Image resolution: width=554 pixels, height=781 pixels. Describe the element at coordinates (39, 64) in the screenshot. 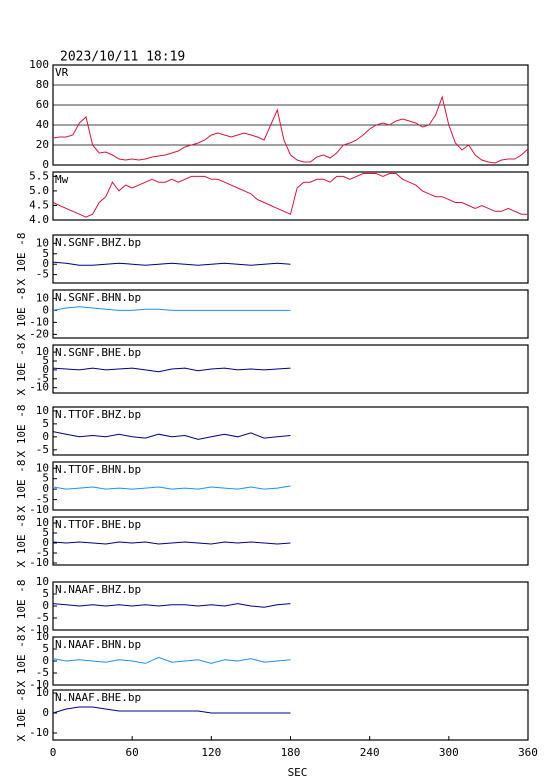

I see `y-tick-label: 100` at that location.